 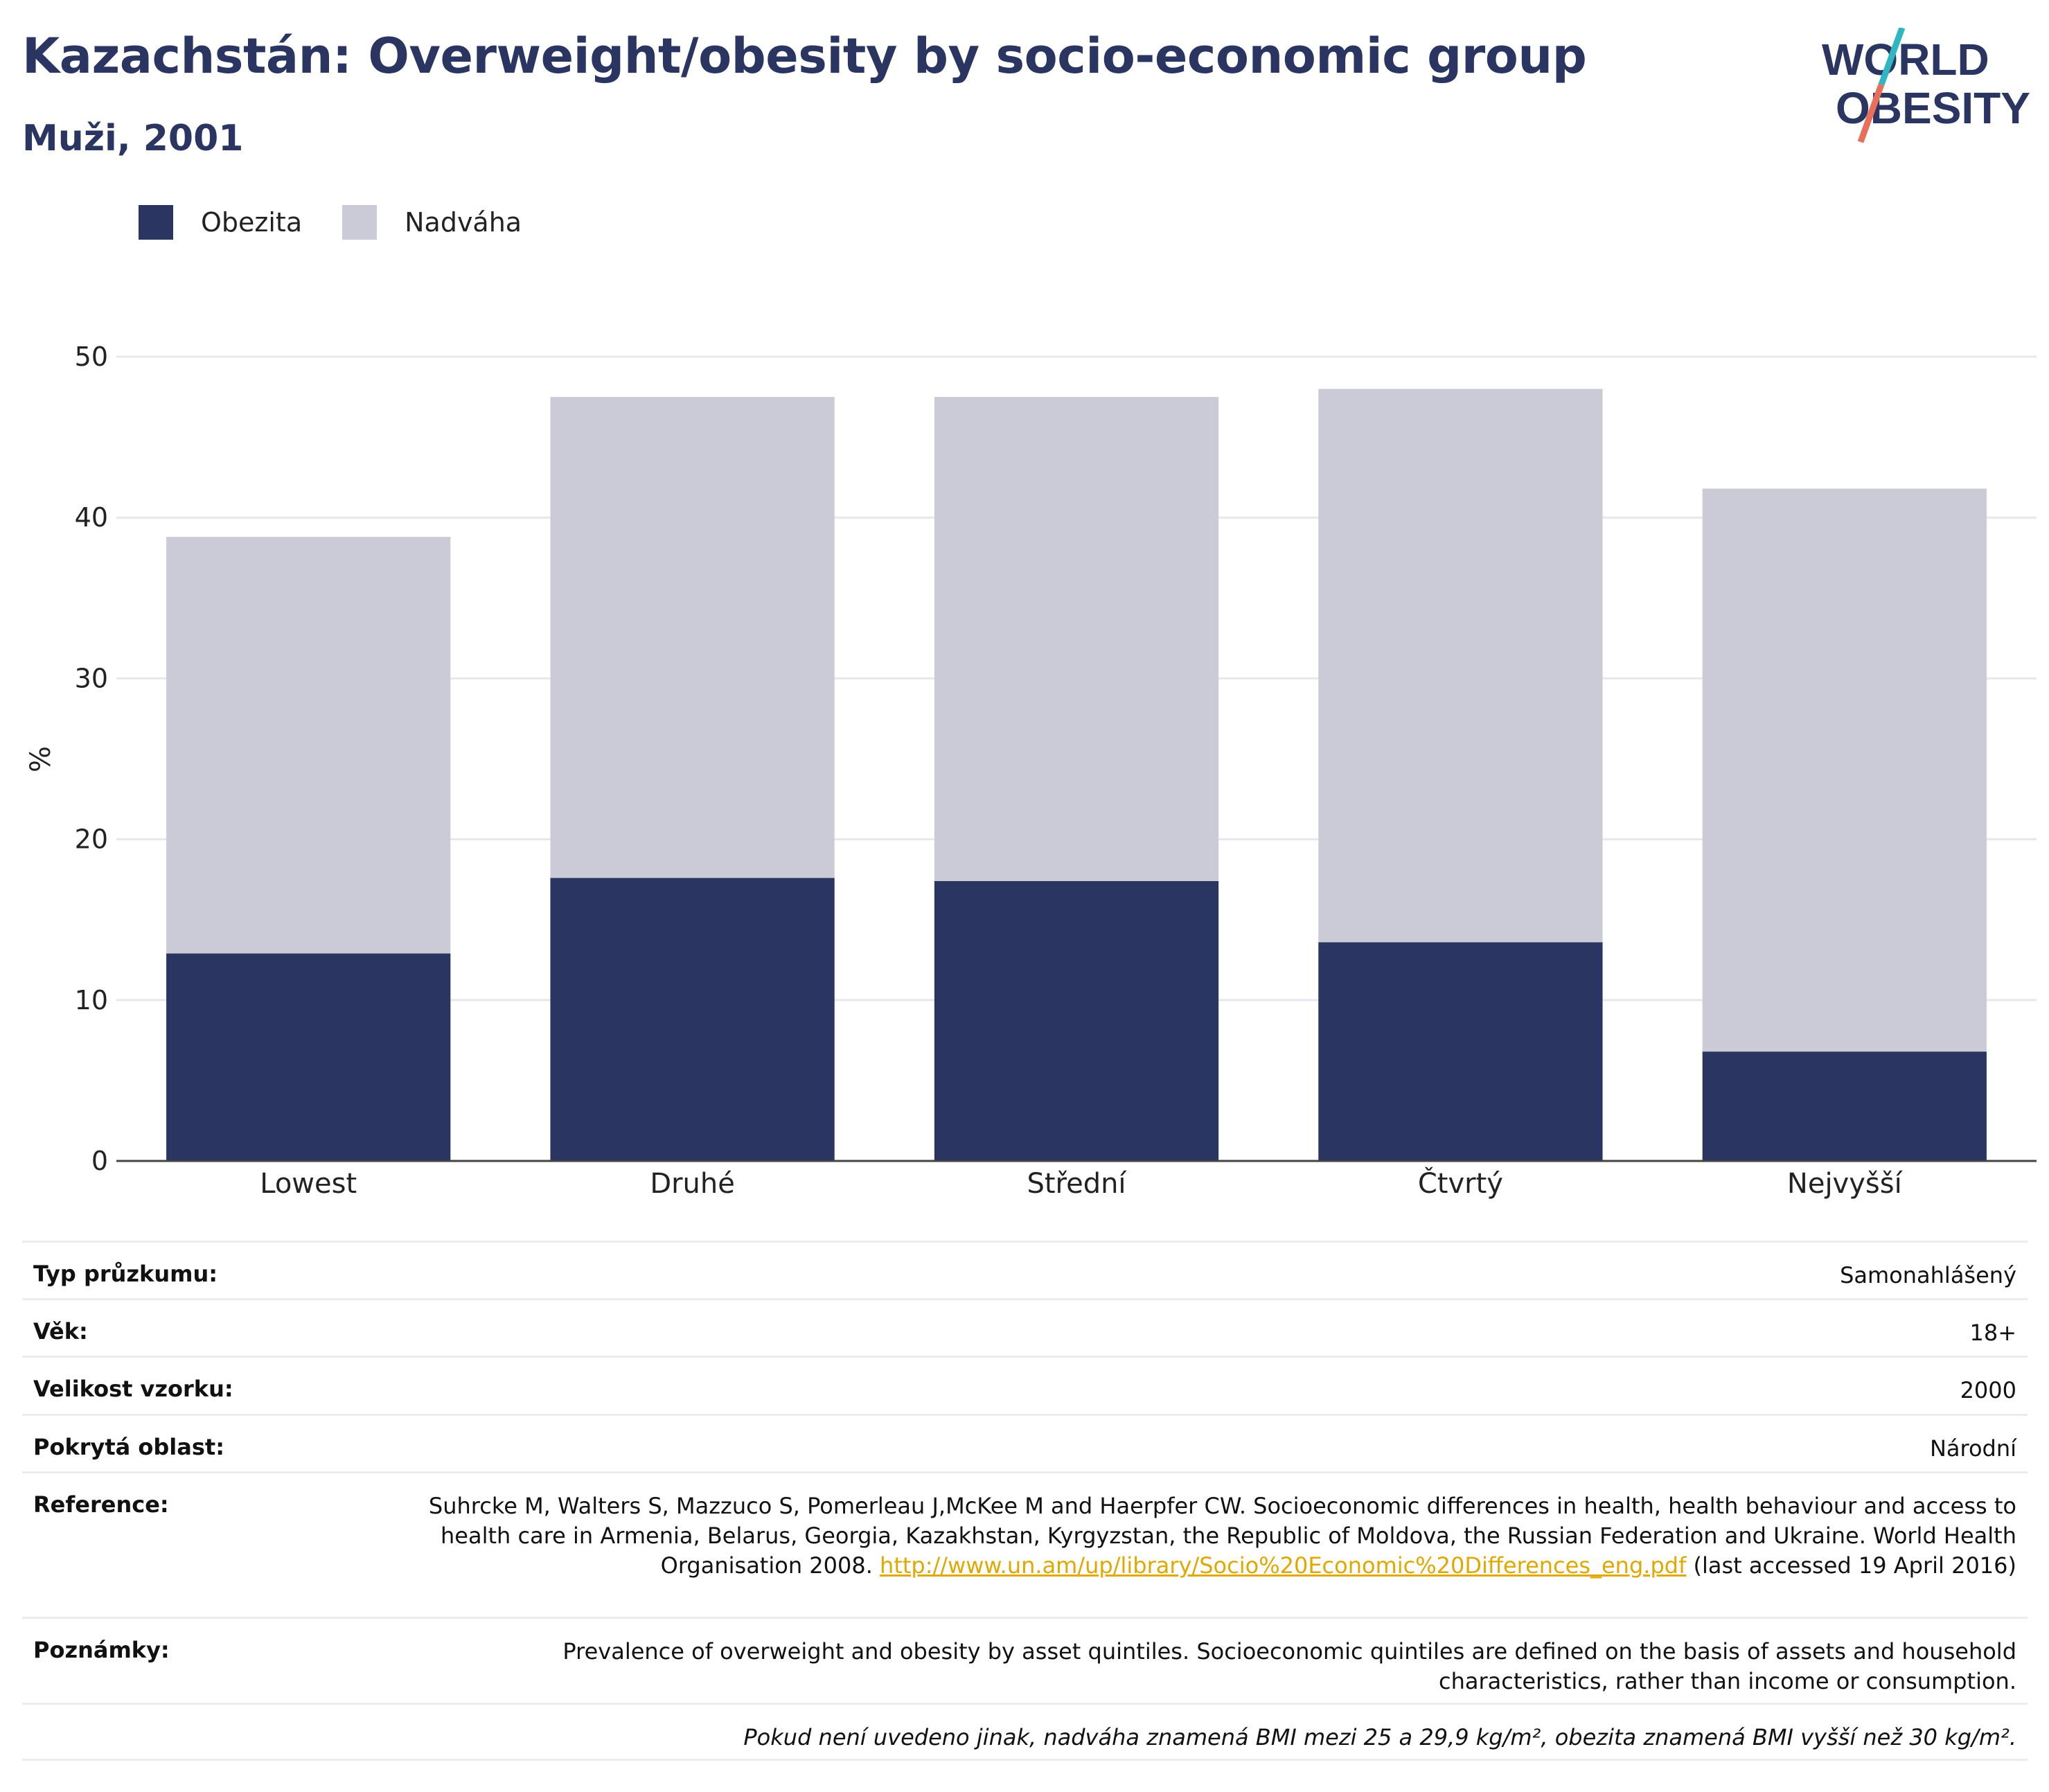 I want to click on x-tick-label: Lowest, so click(x=309, y=1184).